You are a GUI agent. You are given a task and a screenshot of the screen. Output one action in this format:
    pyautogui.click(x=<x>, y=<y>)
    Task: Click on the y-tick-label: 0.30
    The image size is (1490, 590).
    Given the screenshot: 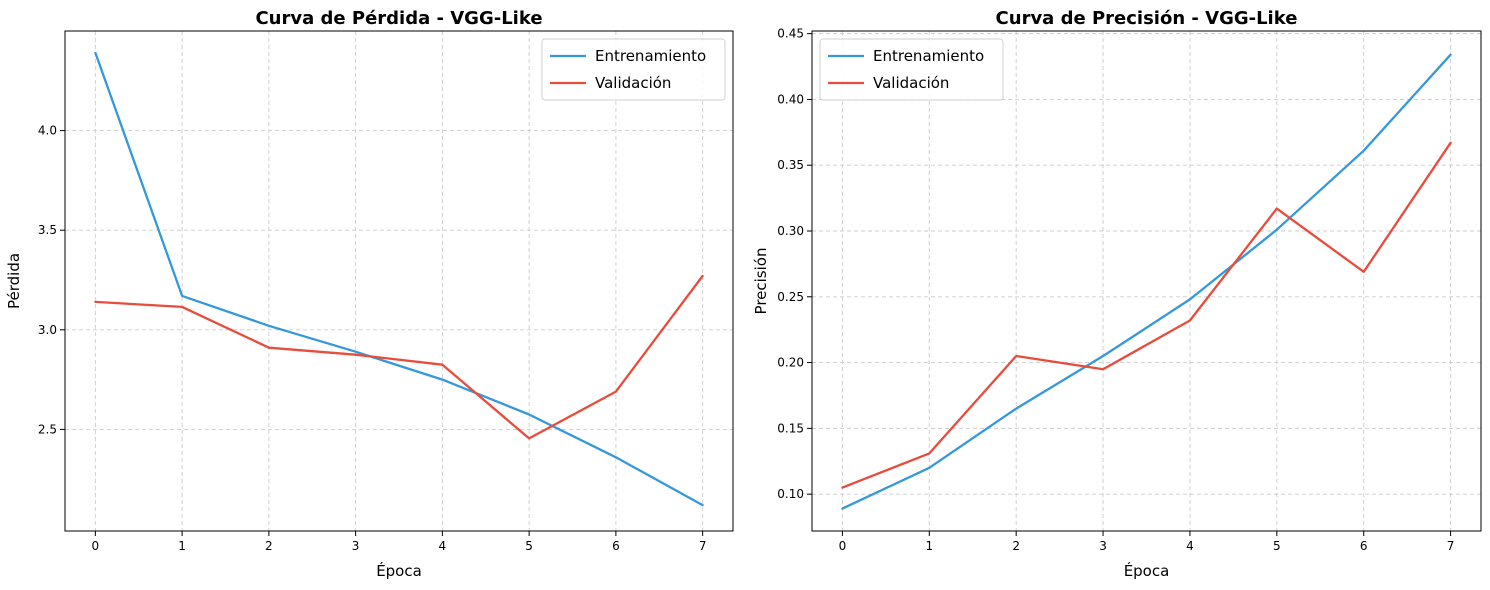 What is the action you would take?
    pyautogui.click(x=790, y=231)
    